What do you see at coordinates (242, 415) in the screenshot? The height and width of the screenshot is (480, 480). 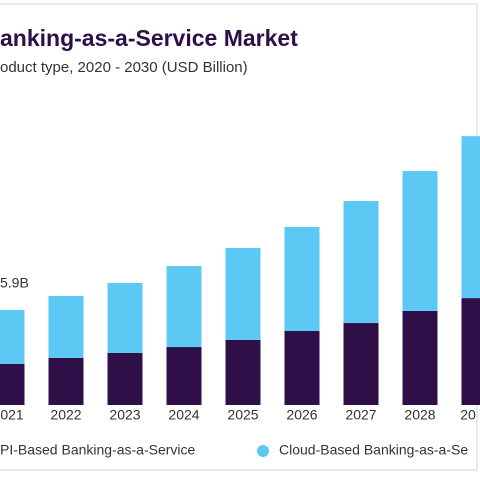 I see `x-tick-label: 2025` at bounding box center [242, 415].